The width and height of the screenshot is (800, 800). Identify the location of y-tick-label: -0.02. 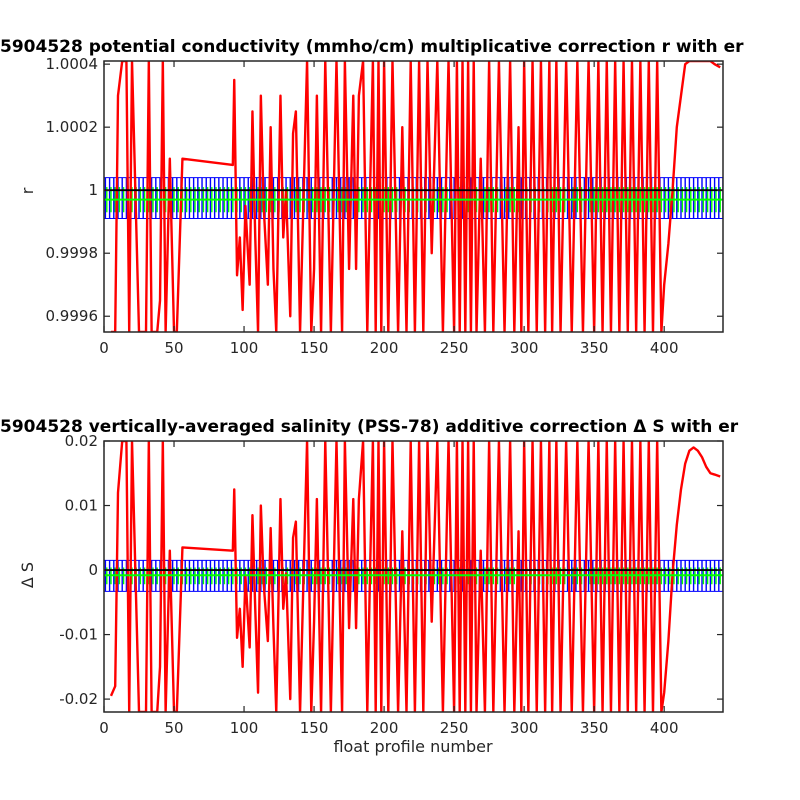
(78, 699).